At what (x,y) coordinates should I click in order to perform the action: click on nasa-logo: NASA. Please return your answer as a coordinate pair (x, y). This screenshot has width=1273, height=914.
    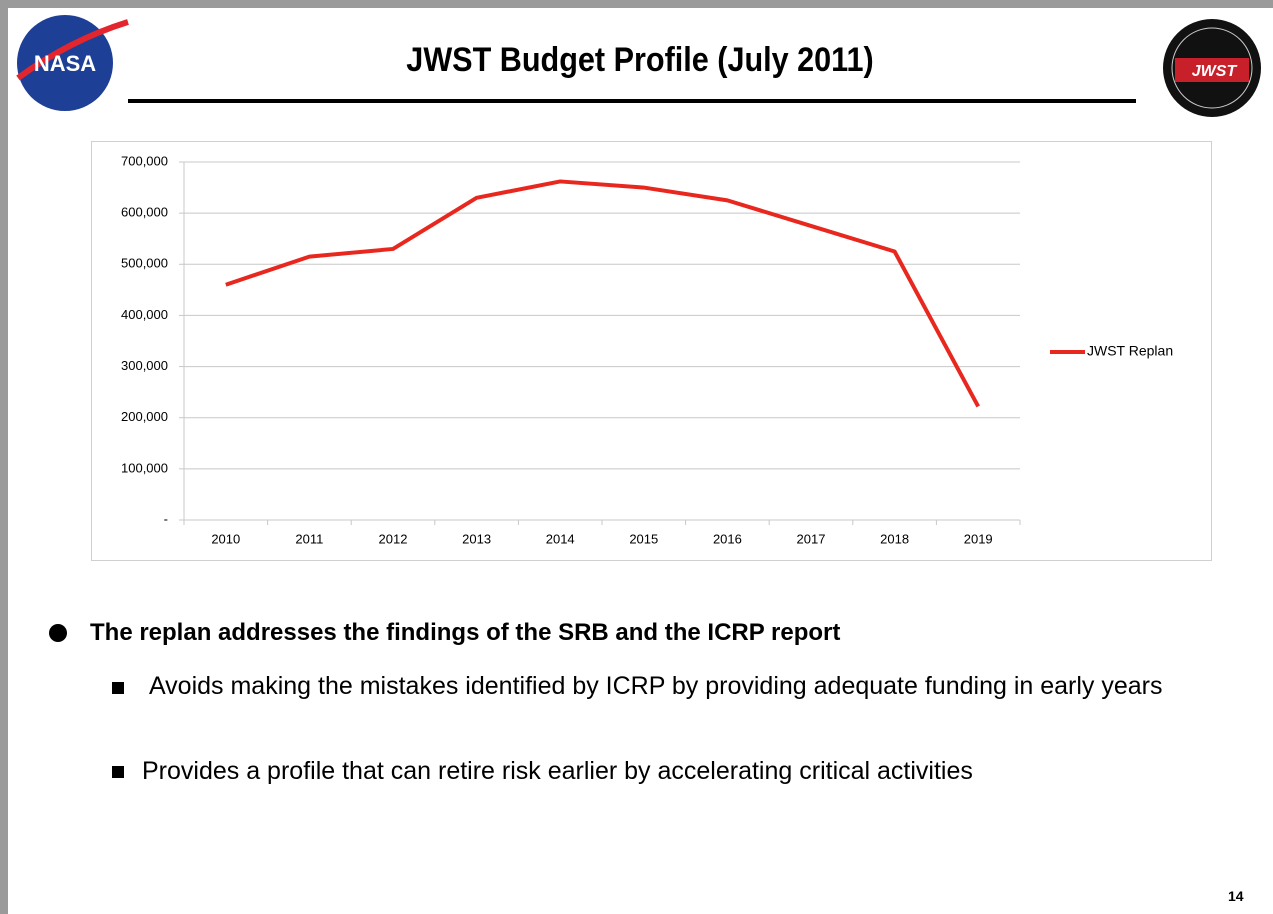
    Looking at the image, I should click on (72, 63).